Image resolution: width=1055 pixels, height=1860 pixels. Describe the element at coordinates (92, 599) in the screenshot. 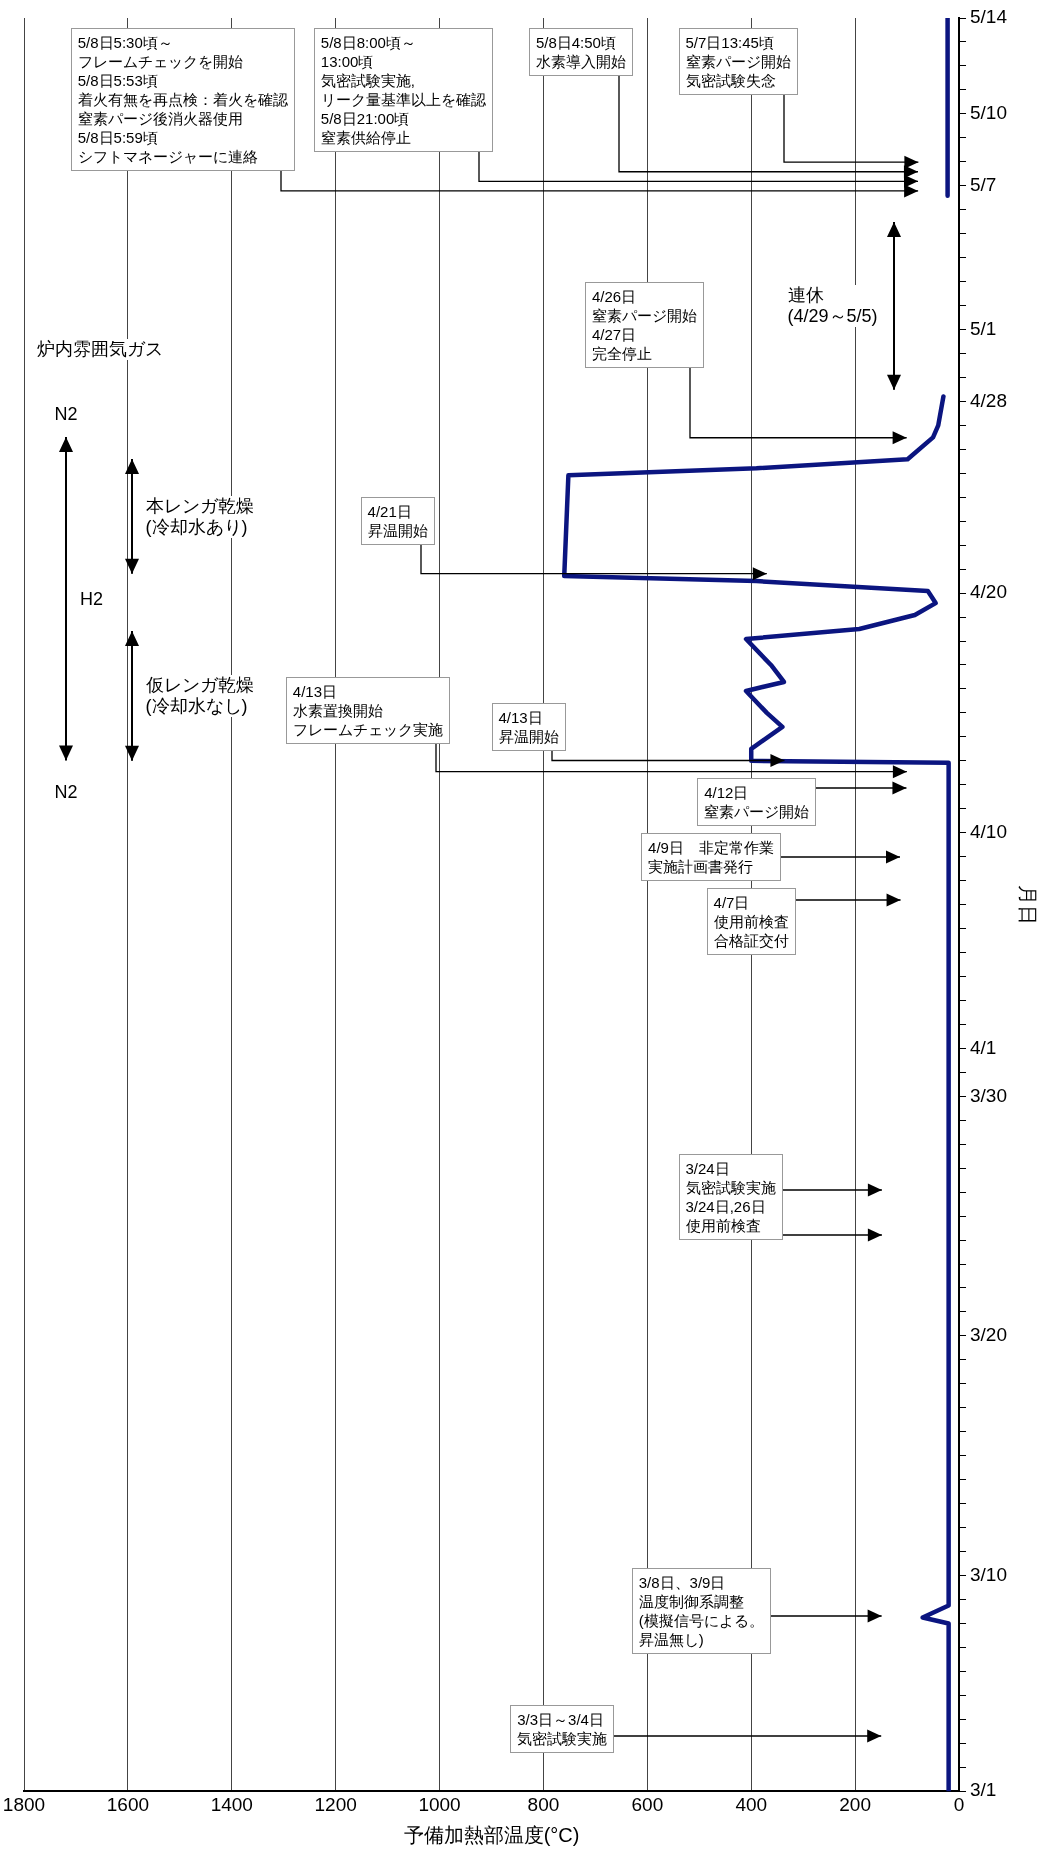

I see `annotation: H2` at that location.